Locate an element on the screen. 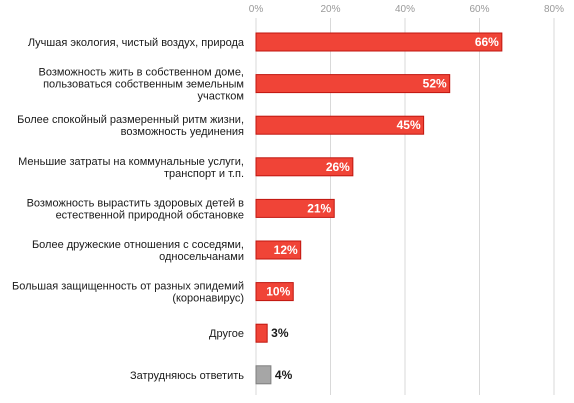 The width and height of the screenshot is (574, 403). category-label-line: участком is located at coordinates (220, 97).